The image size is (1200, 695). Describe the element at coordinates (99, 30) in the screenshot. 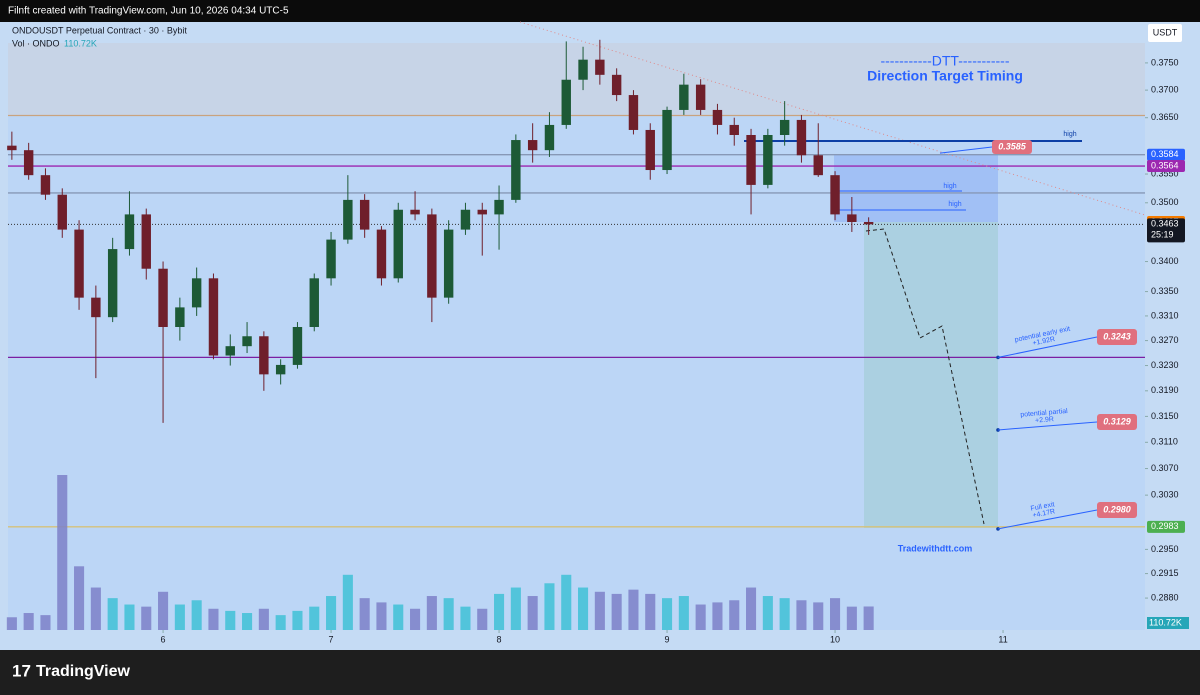

I see `symbol-title: ONDOUSDT Perpetual Contract · 30 · Bybit` at that location.